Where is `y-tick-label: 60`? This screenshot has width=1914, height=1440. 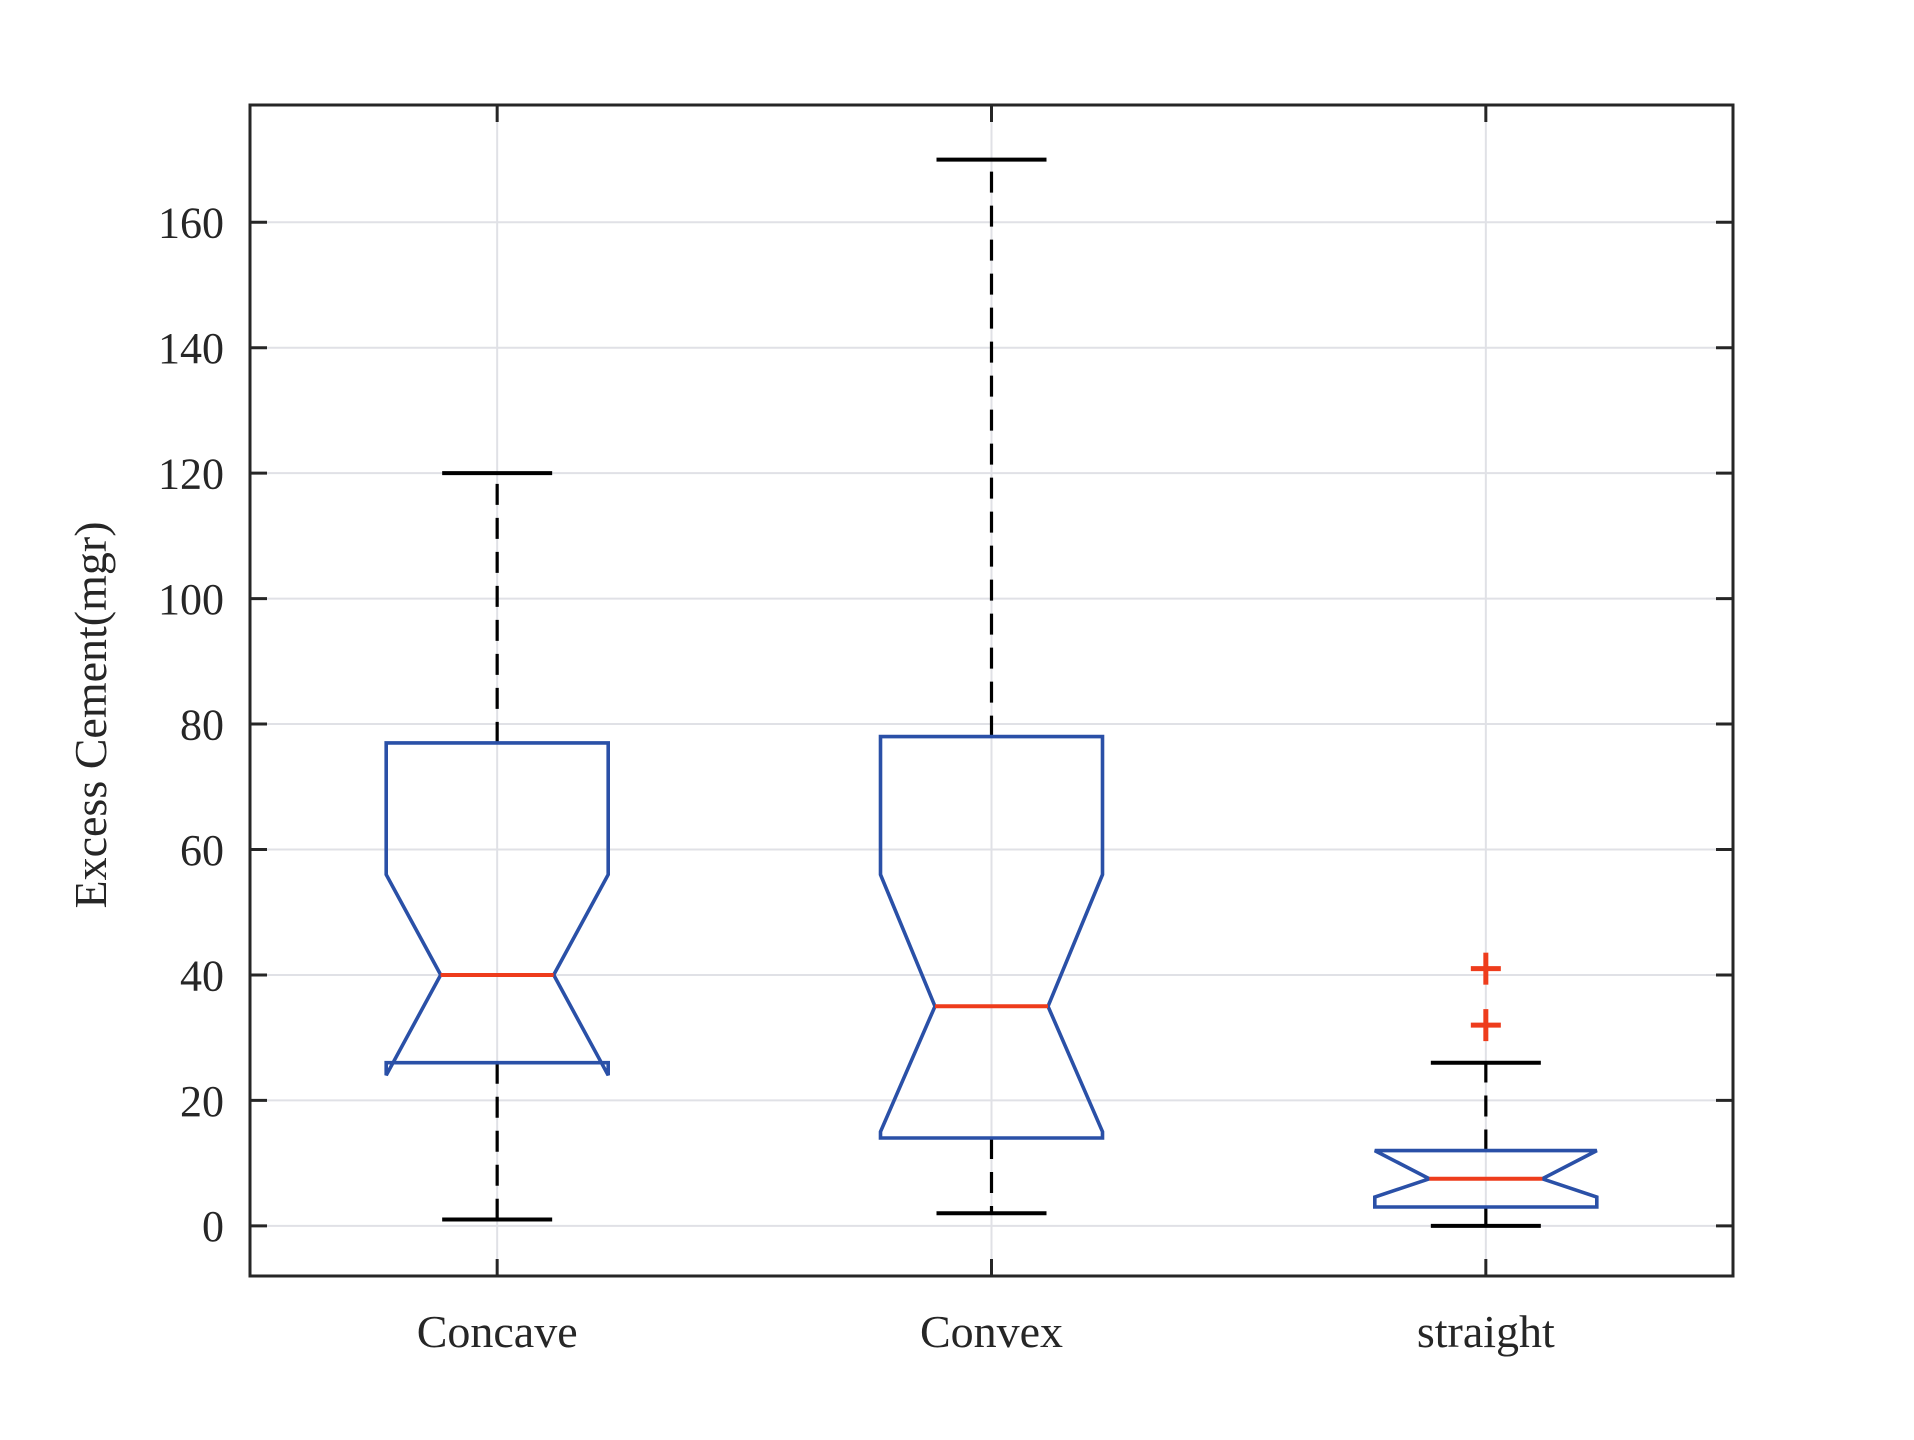 y-tick-label: 60 is located at coordinates (202, 850).